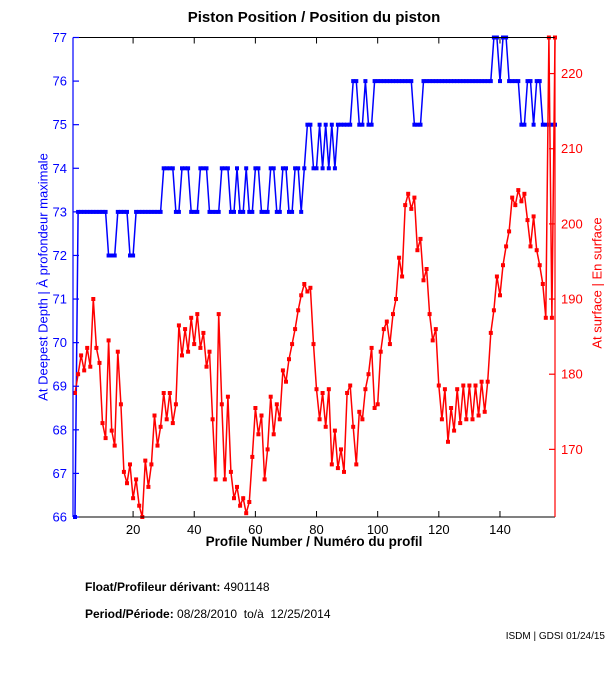 The width and height of the screenshot is (611, 675). What do you see at coordinates (572, 299) in the screenshot?
I see `right-tick-label: 190` at bounding box center [572, 299].